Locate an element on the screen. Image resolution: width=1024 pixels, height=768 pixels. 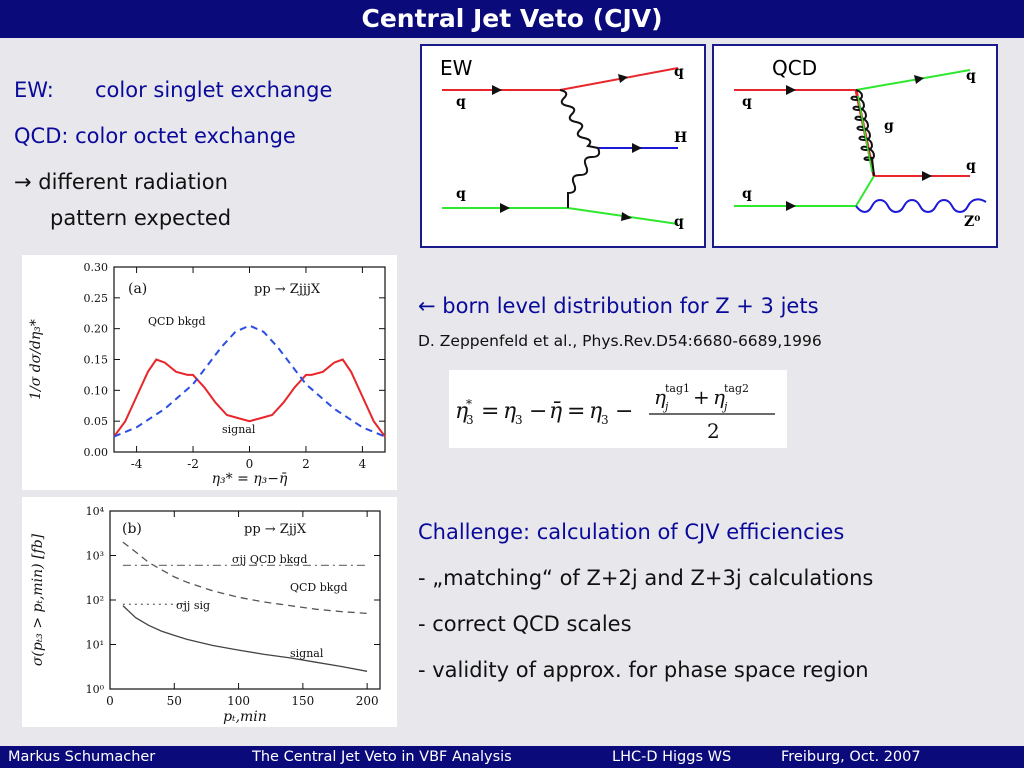
y-tick-label: 0.05 is located at coordinates (96, 421).